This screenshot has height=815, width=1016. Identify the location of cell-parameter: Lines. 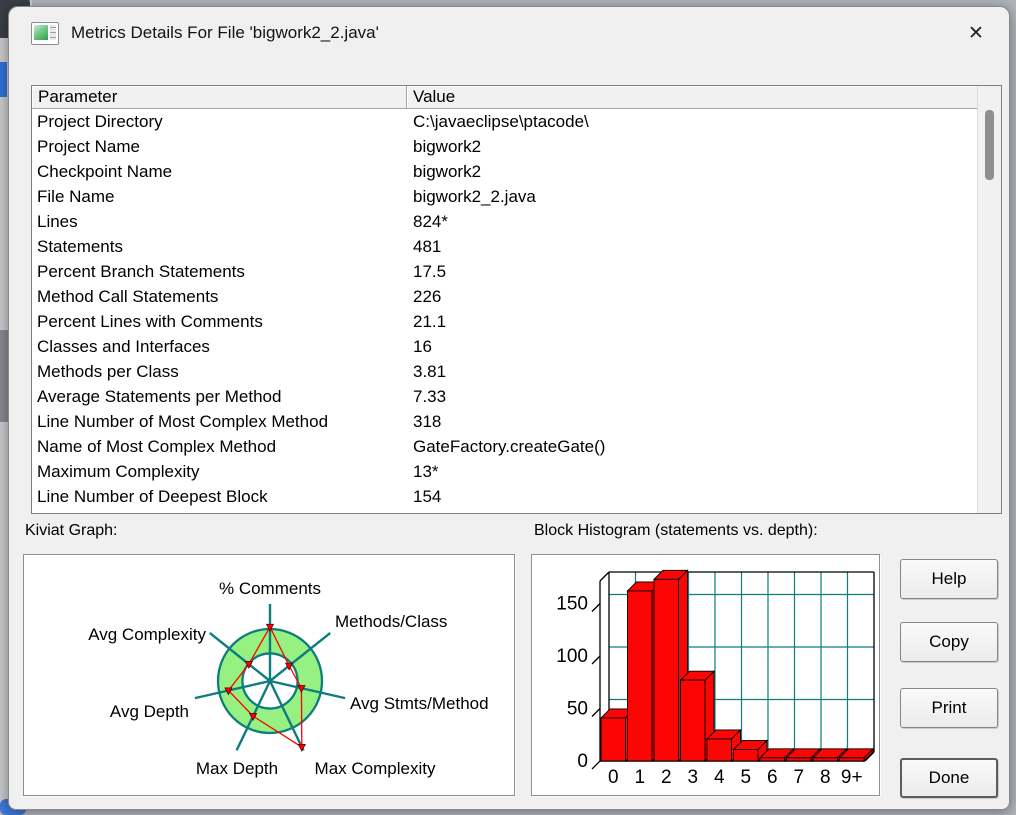
(57, 221).